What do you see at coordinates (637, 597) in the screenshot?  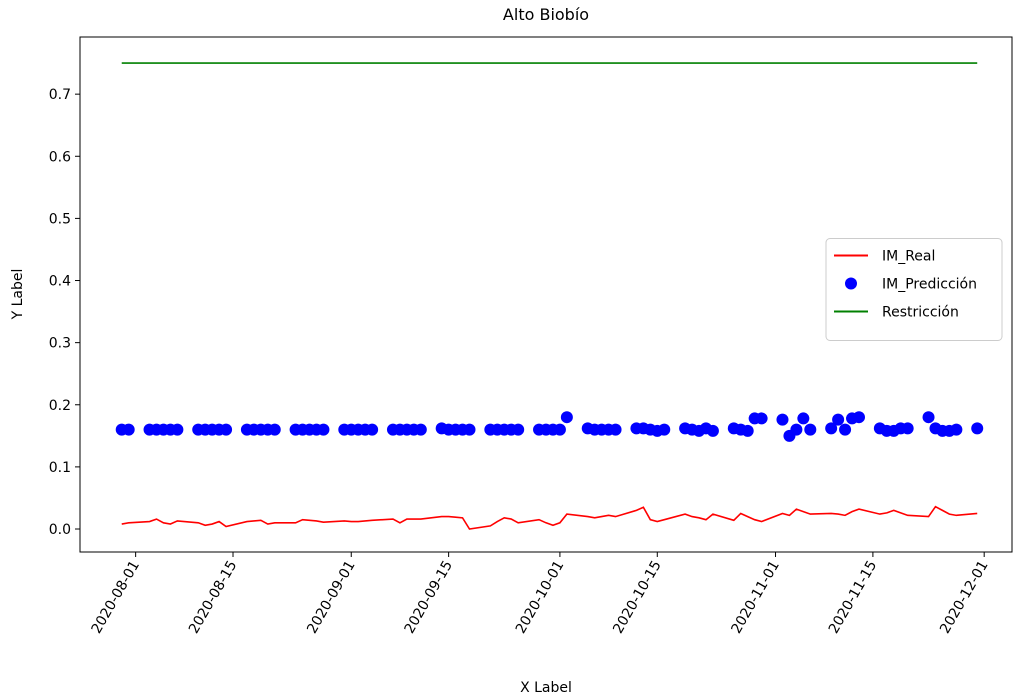 I see `x-tick-label: 2020-10-15` at bounding box center [637, 597].